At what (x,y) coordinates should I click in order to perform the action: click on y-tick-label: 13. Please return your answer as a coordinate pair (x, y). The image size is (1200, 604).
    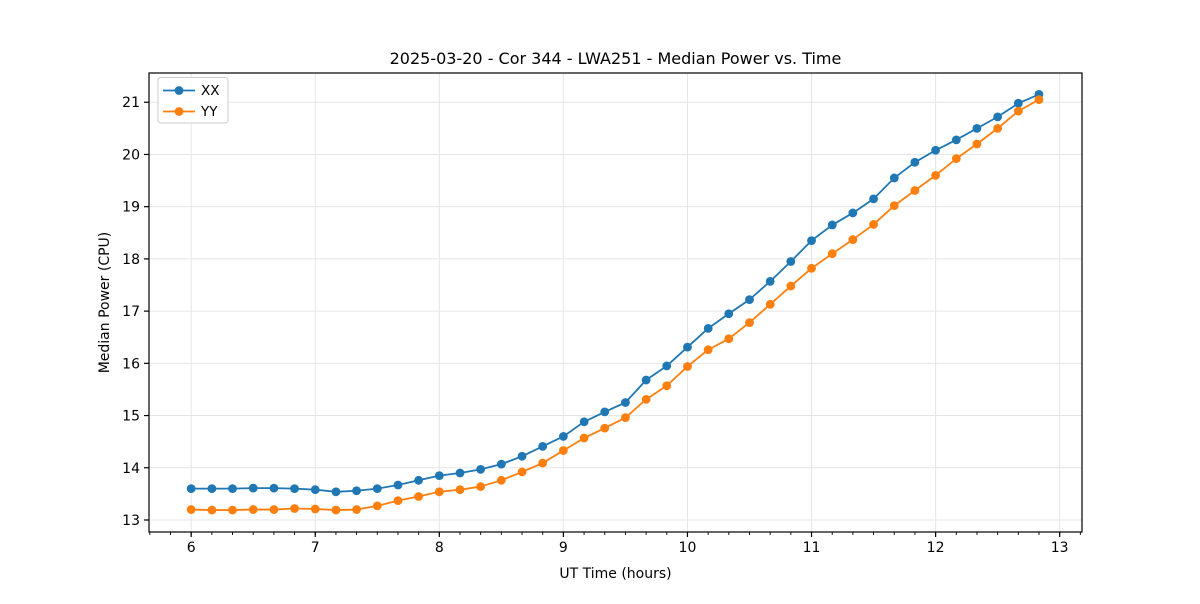
    Looking at the image, I should click on (131, 521).